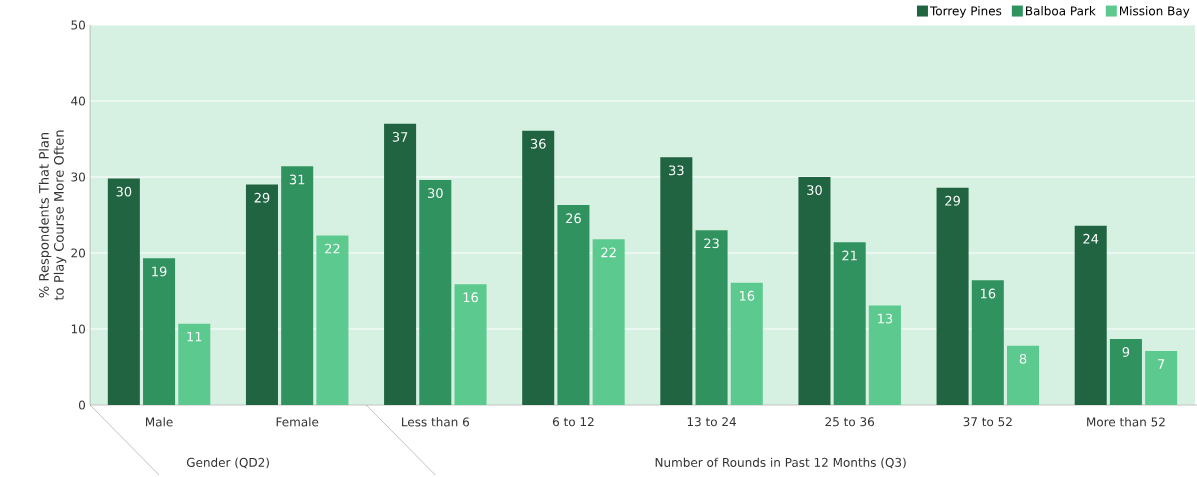  What do you see at coordinates (81, 405) in the screenshot?
I see `y-tick-label: 0` at bounding box center [81, 405].